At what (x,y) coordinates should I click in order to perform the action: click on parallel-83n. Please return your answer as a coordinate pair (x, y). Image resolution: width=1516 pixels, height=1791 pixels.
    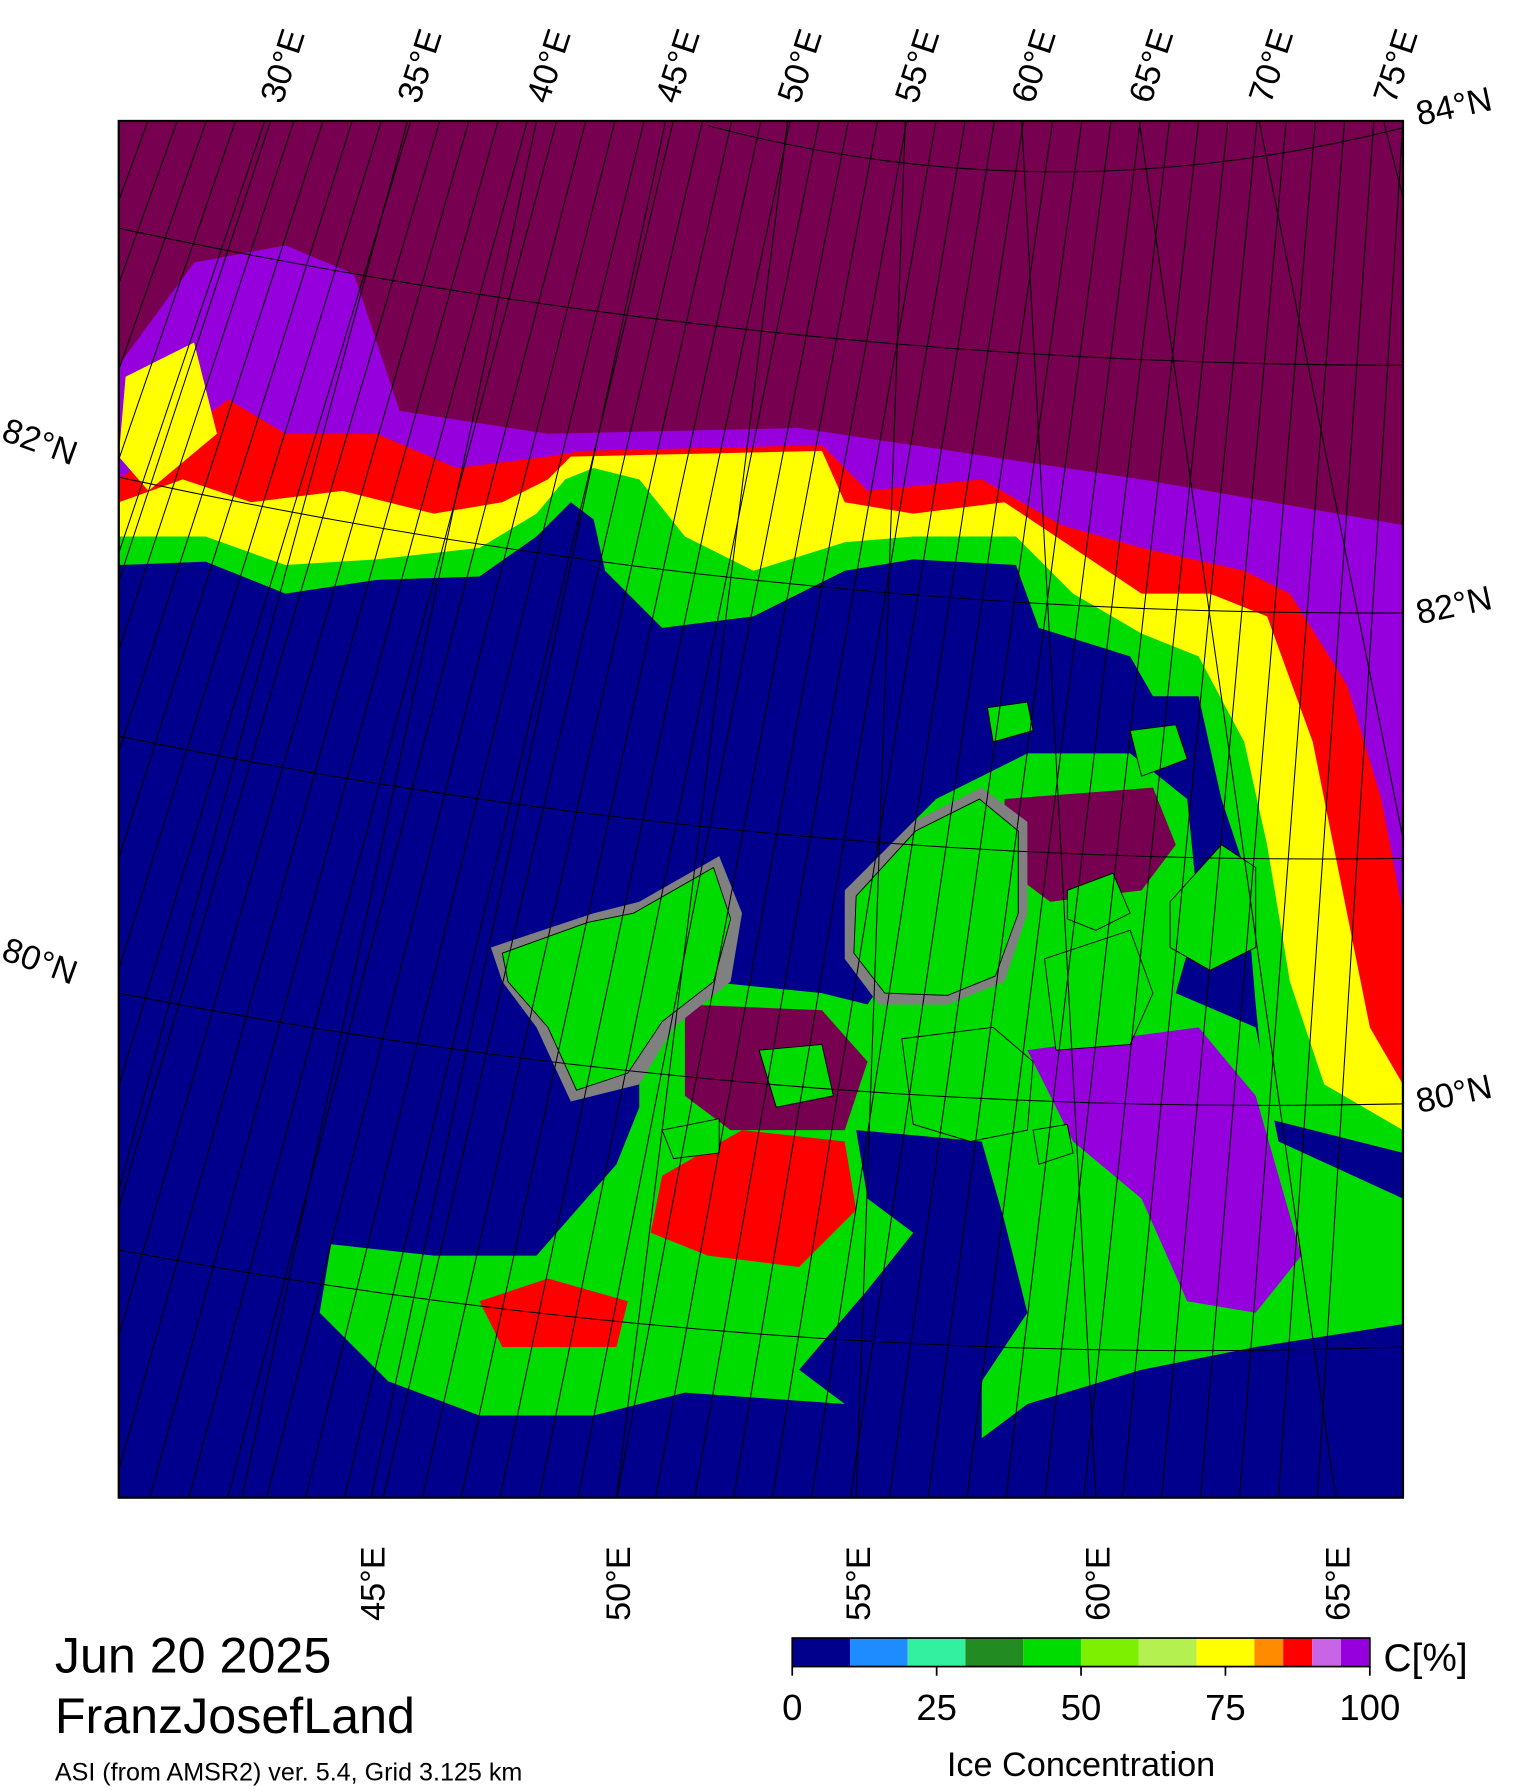
    Looking at the image, I should click on (760, 296).